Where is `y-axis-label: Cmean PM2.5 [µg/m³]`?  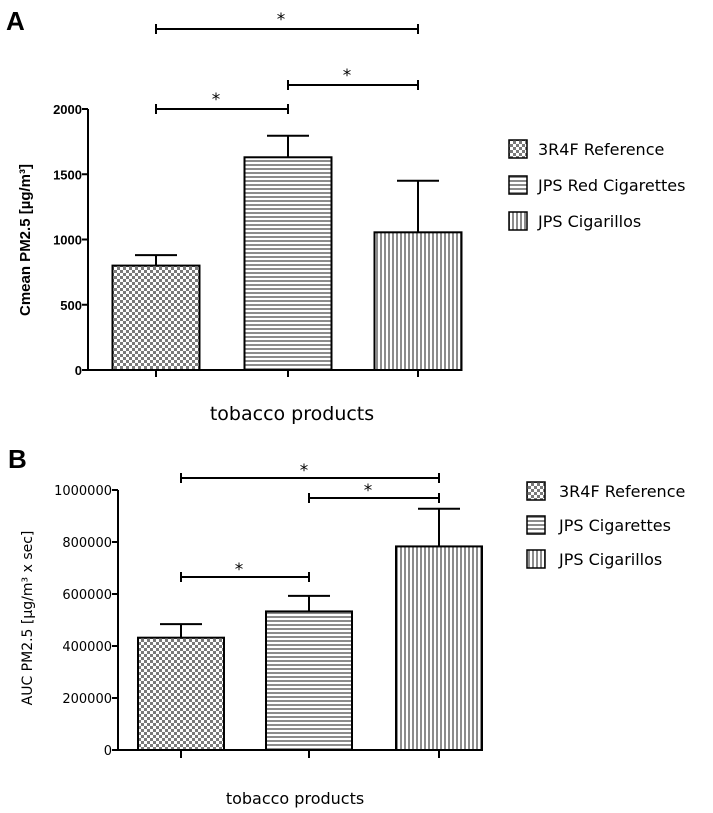 y-axis-label: Cmean PM2.5 [µg/m³] is located at coordinates (25, 240).